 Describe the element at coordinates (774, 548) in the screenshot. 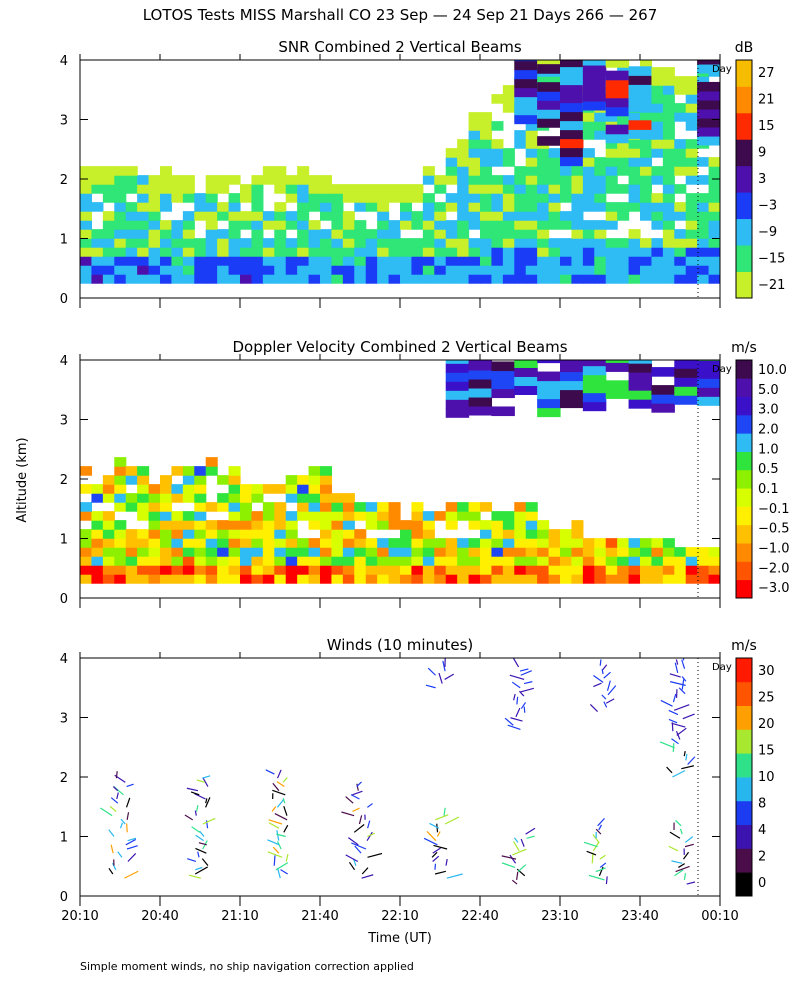

I see `colorbar-tick-label: −1.0` at that location.